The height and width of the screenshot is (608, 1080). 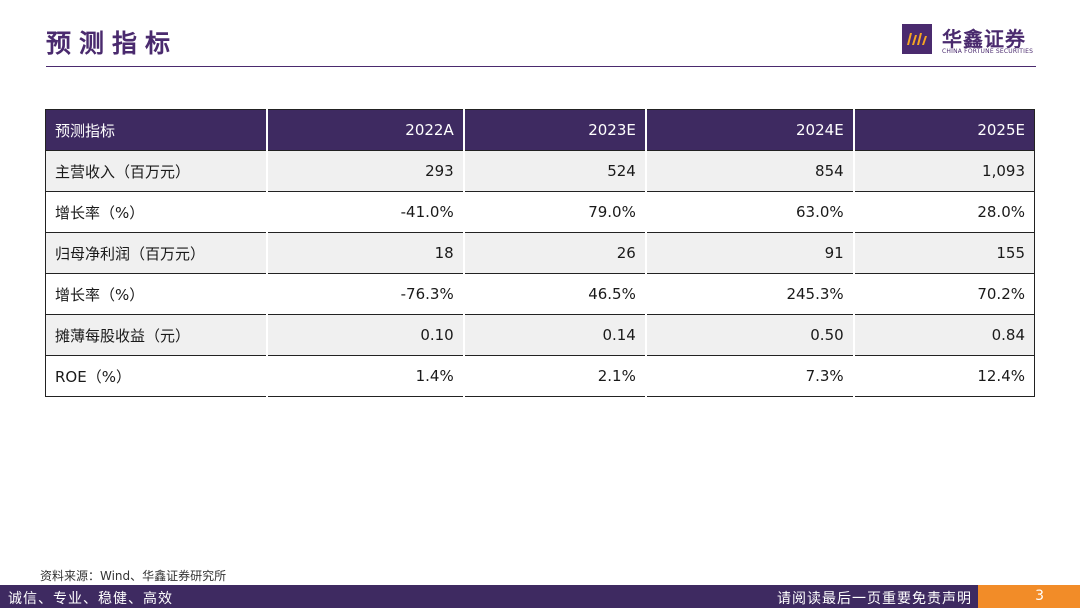 I want to click on table-row: 增长率（%） -41.0% 79.0% 63.0% 28.0%, so click(x=540, y=212).